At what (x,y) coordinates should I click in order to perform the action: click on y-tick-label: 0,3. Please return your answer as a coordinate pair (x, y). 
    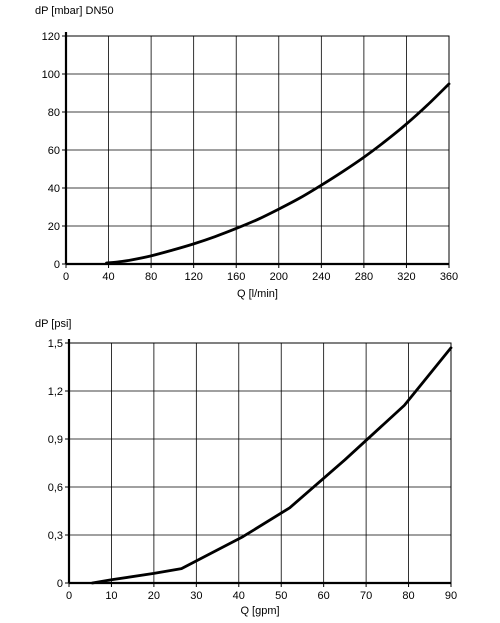
    Looking at the image, I should click on (55, 536).